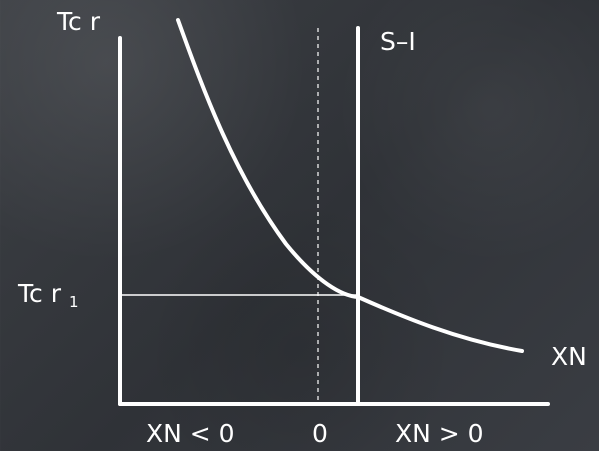 The width and height of the screenshot is (599, 451). Describe the element at coordinates (190, 433) in the screenshot. I see `left-region-label: XN < 0` at that location.